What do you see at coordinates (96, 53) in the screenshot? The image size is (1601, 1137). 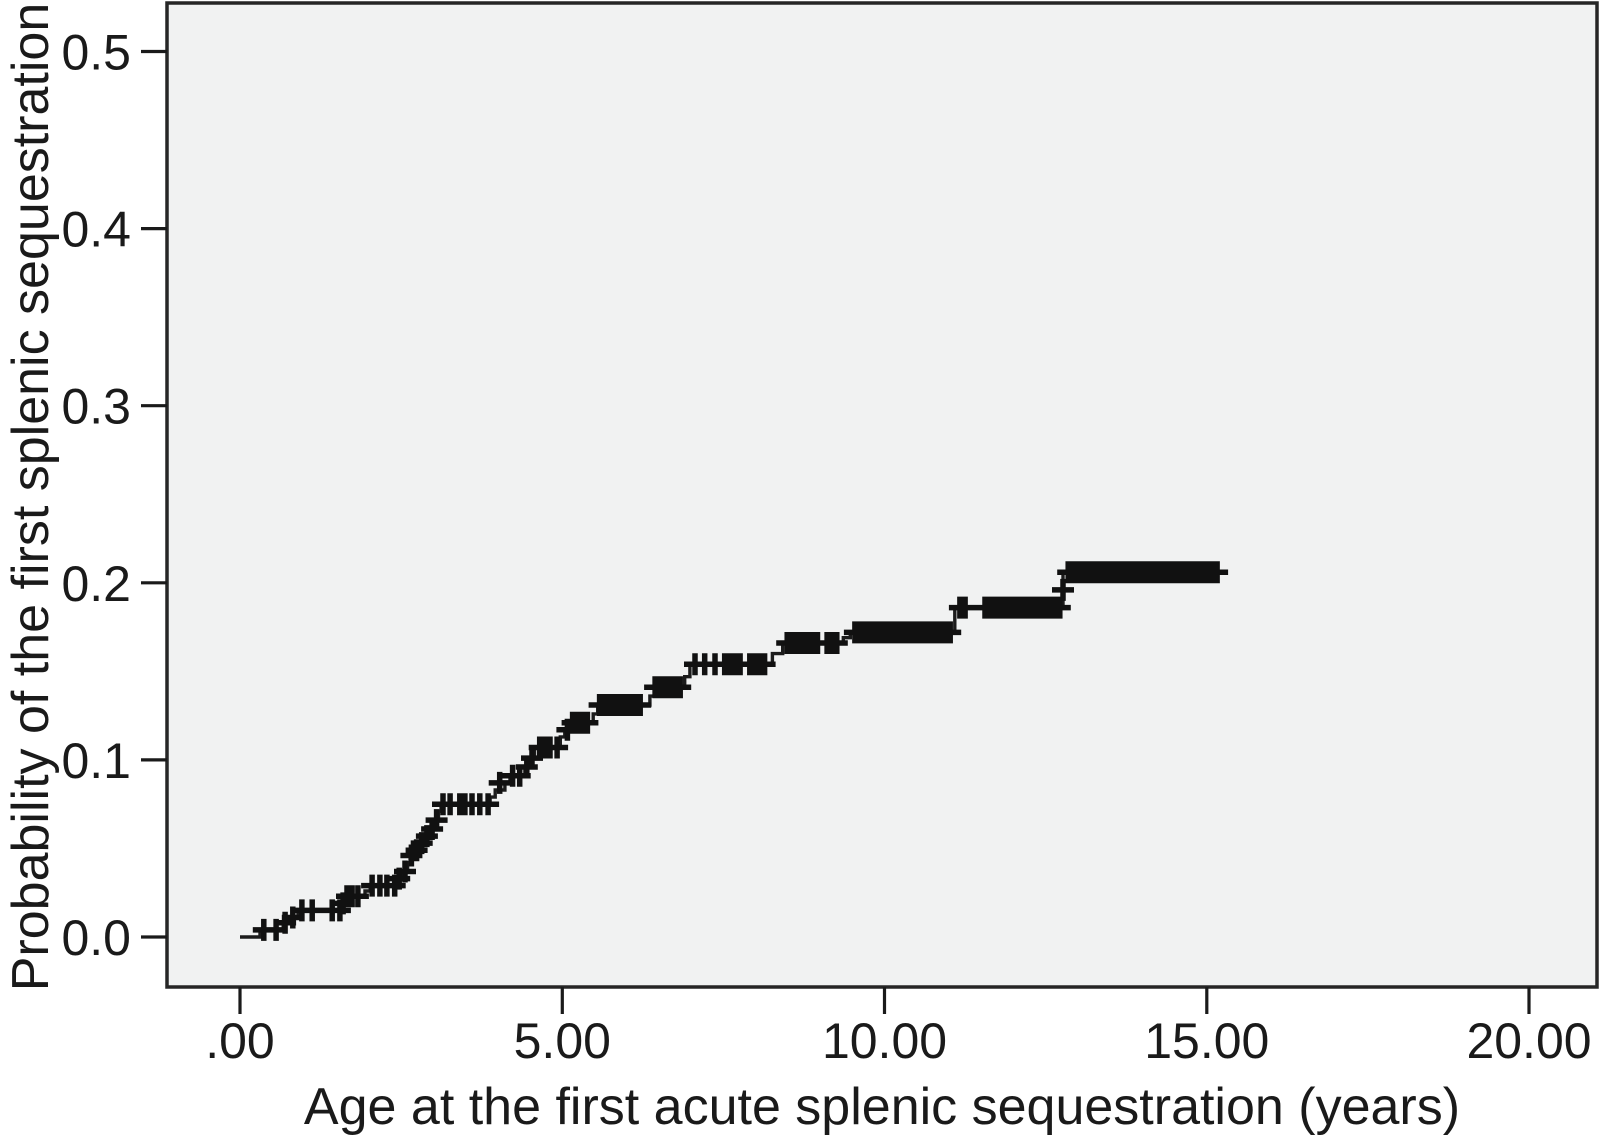 I see `y-tick-label: 0.5` at bounding box center [96, 53].